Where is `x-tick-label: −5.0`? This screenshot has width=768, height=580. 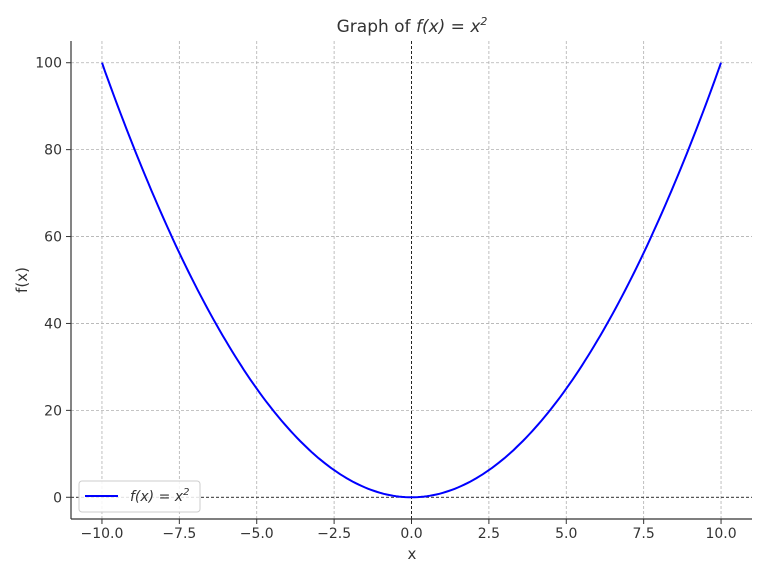
x-tick-label: −5.0 is located at coordinates (257, 534).